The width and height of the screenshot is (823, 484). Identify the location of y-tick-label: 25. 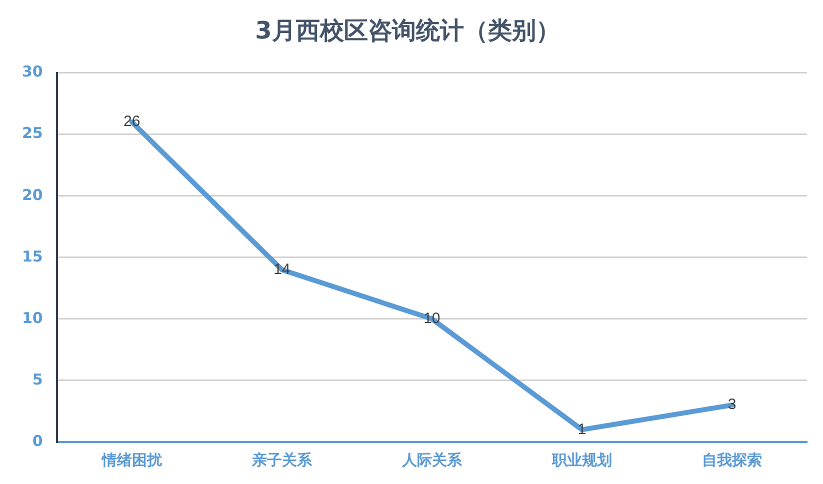
(32, 133).